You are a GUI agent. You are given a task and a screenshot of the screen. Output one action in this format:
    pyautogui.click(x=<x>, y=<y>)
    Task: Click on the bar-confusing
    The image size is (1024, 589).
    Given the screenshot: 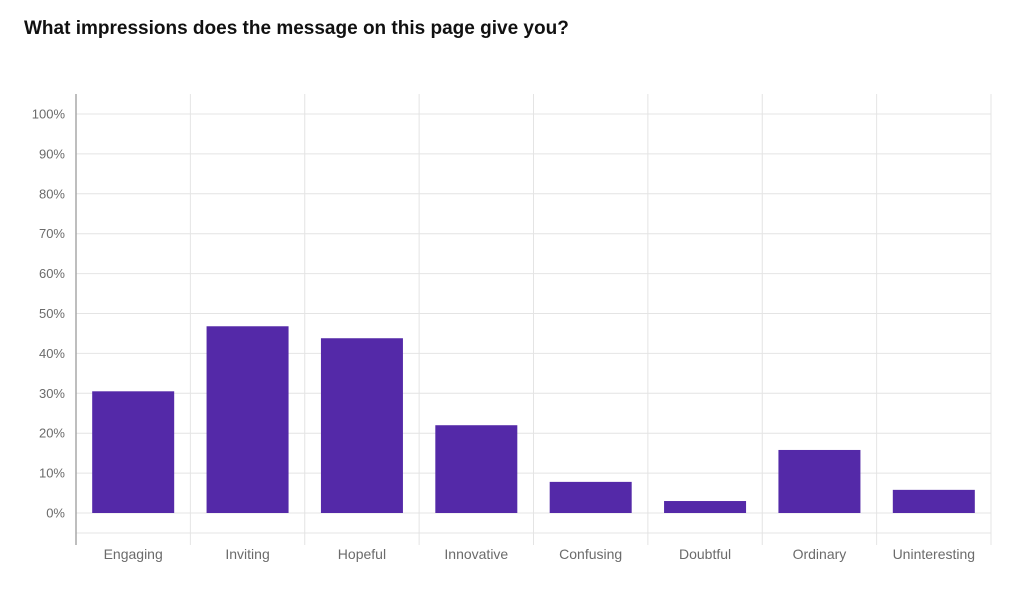 What is the action you would take?
    pyautogui.click(x=590, y=497)
    